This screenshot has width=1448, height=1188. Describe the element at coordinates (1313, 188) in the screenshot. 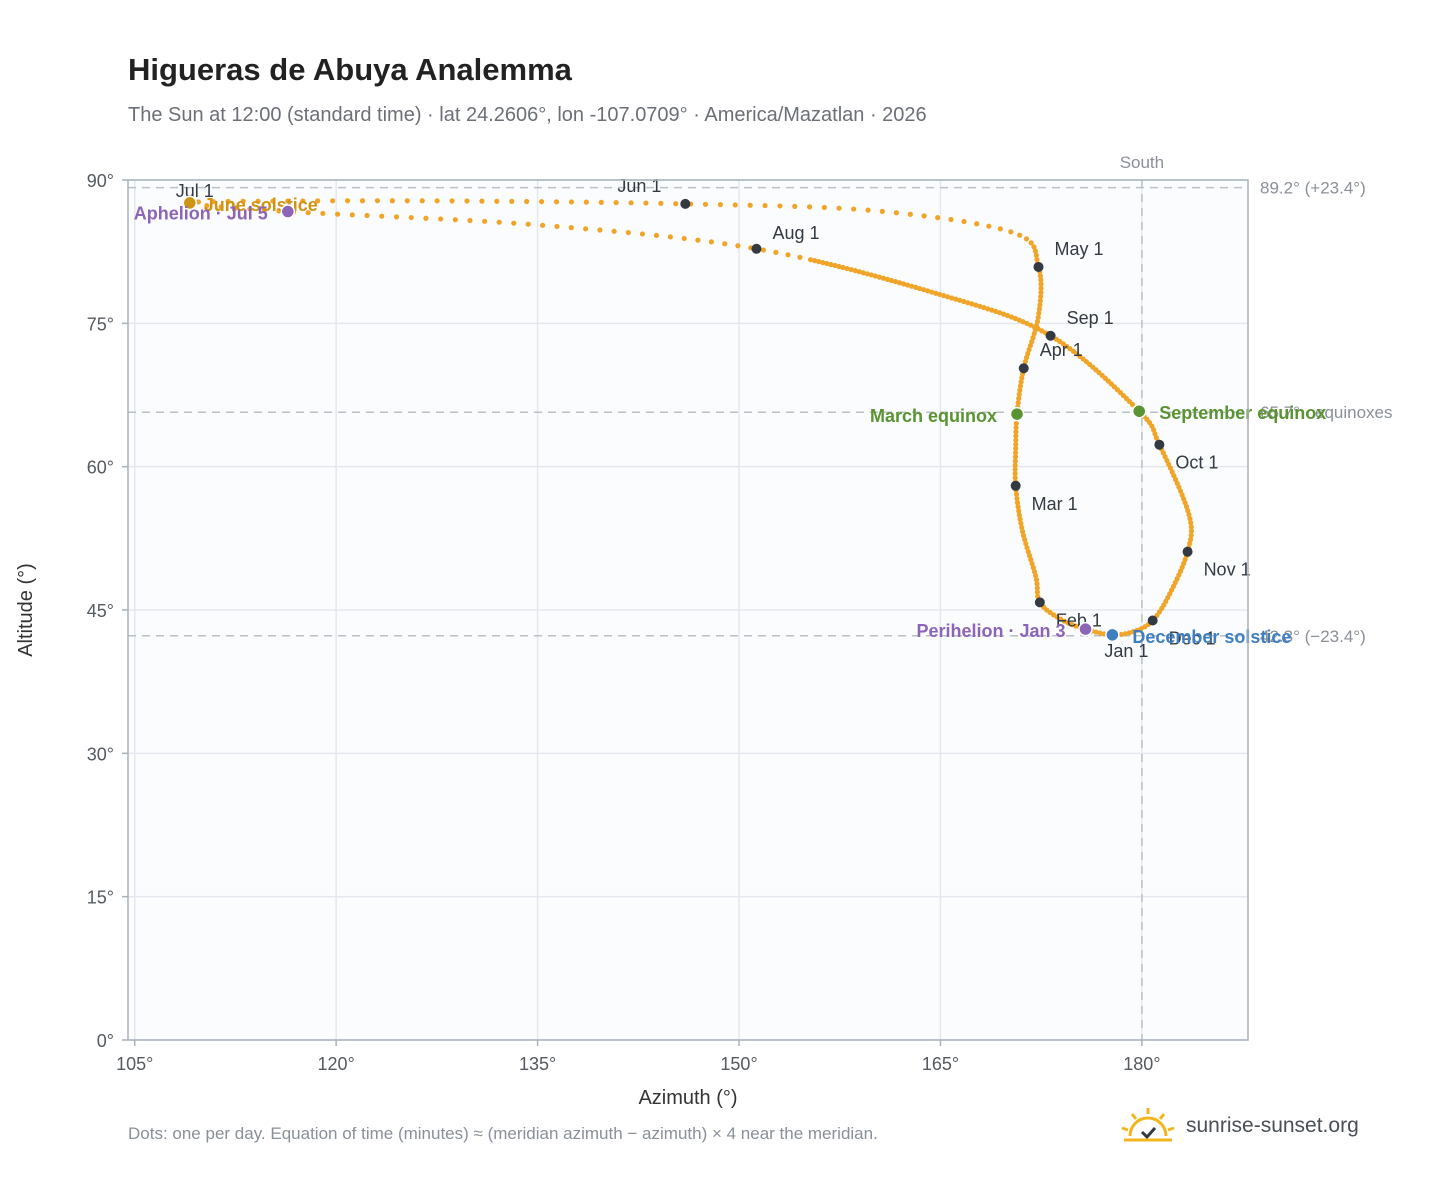

I see `reference-line-label: 89.2° (+23.4°)` at that location.